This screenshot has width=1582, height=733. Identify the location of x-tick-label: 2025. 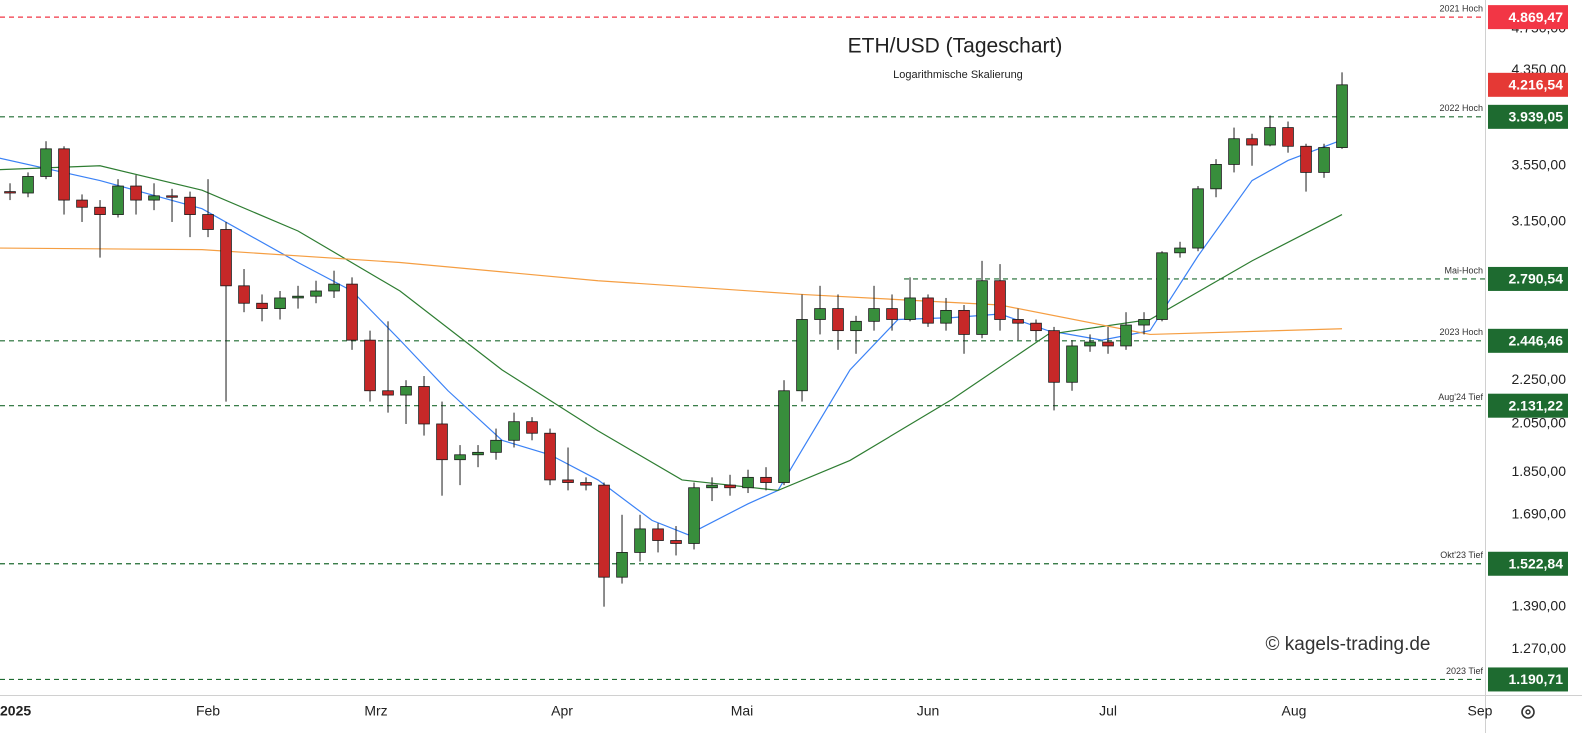
(15, 711).